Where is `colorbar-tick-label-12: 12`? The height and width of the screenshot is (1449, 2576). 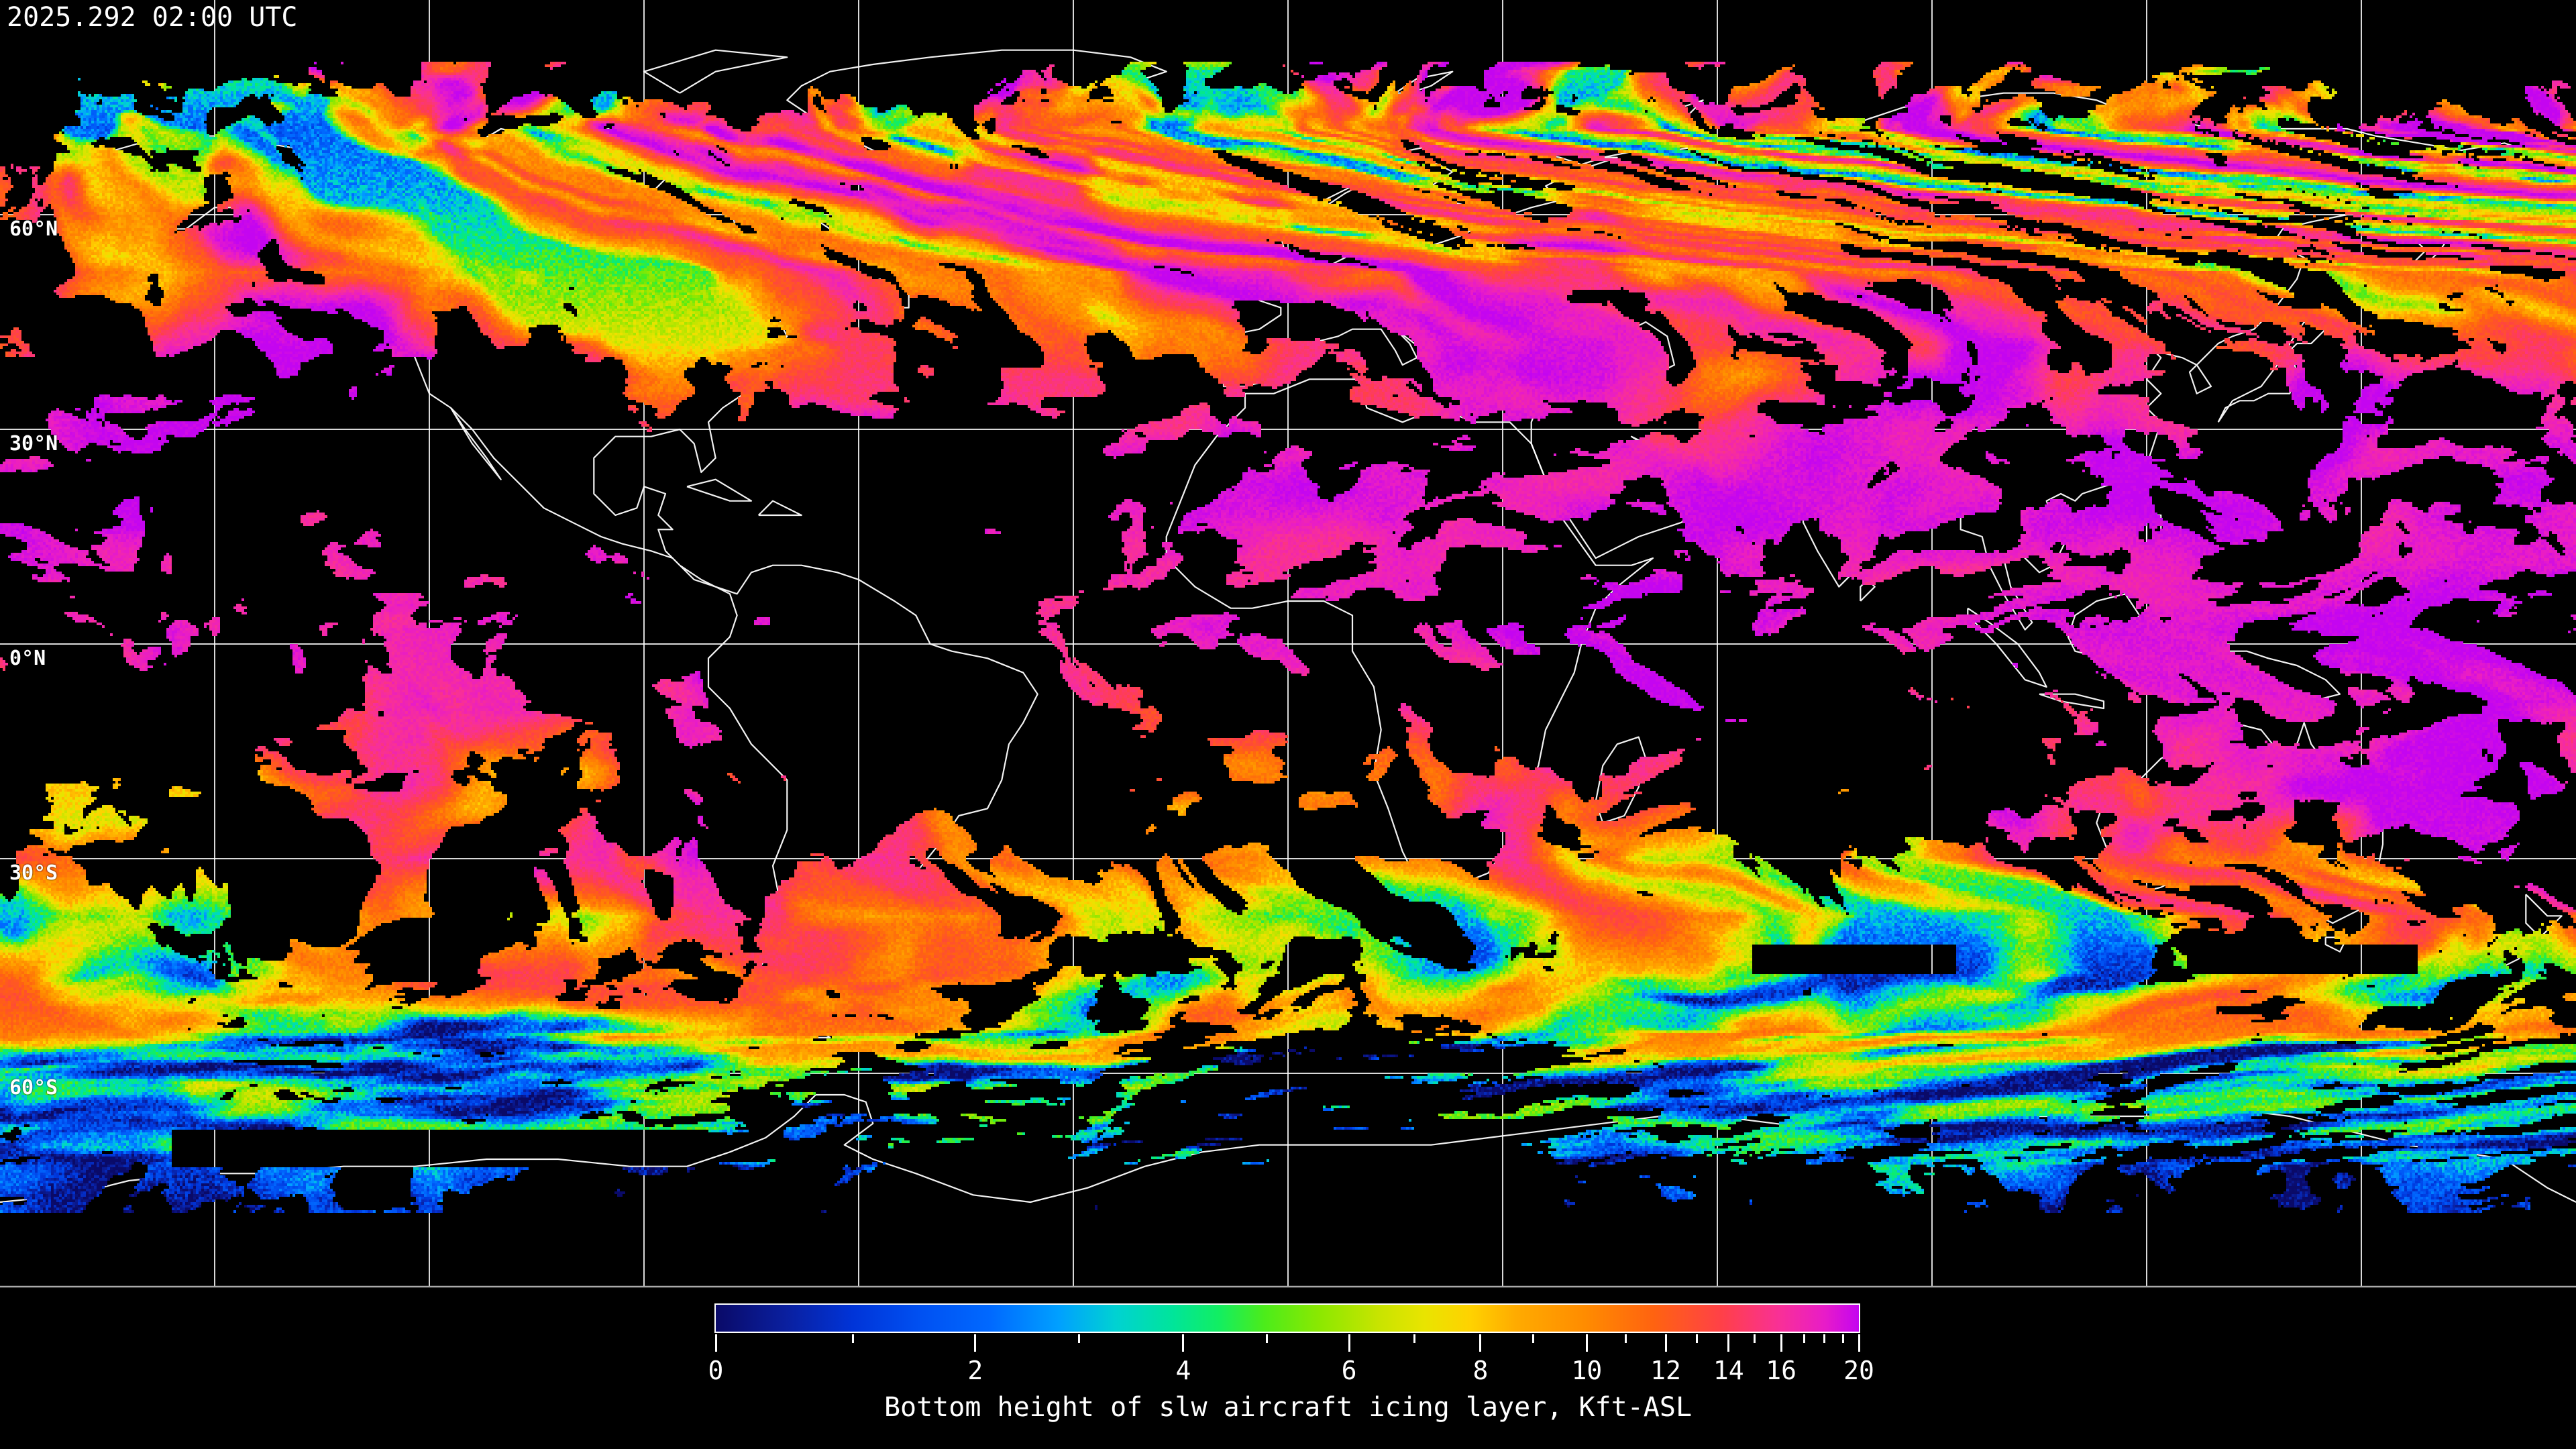
colorbar-tick-label-12: 12 is located at coordinates (1665, 1370).